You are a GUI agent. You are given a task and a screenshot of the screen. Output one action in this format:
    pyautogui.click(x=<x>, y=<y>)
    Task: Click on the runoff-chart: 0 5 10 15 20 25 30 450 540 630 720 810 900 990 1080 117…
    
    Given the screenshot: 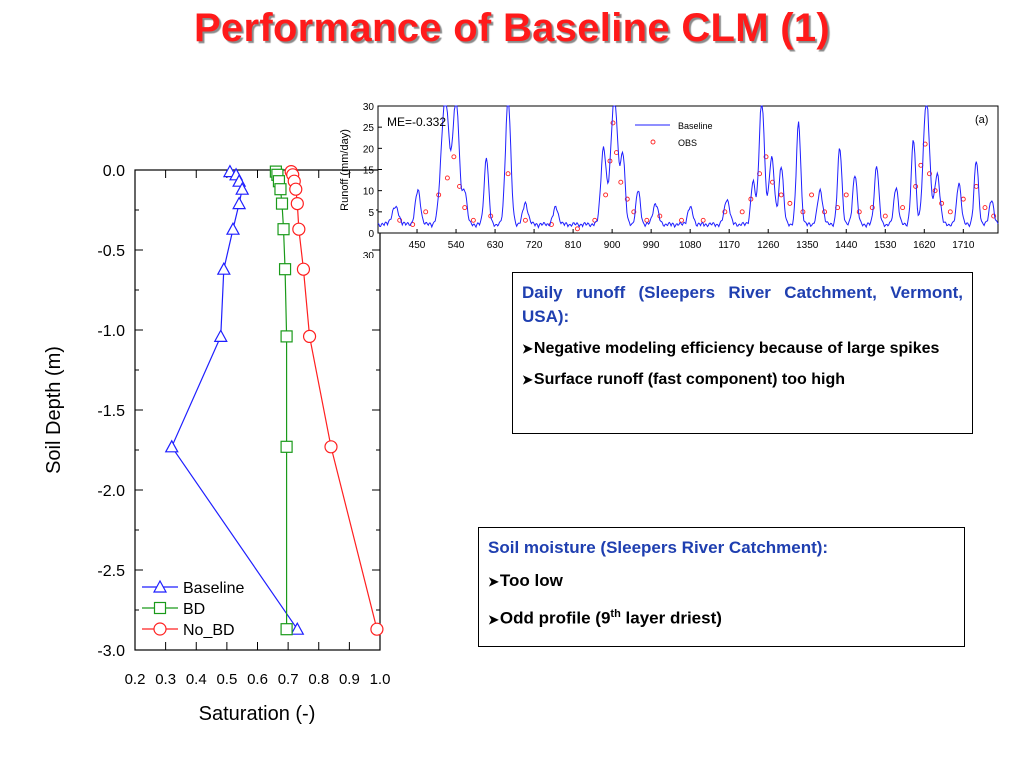 What is the action you would take?
    pyautogui.click(x=669, y=180)
    